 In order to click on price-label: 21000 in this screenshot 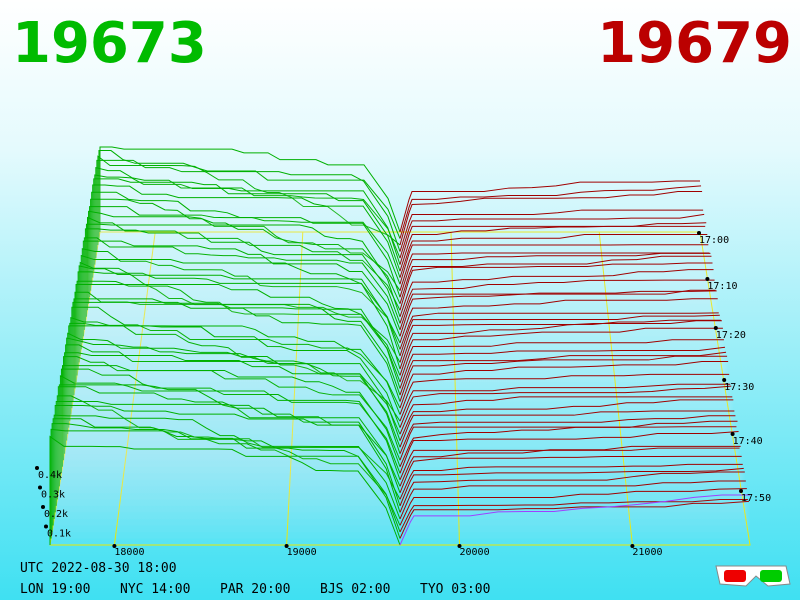, I will do `click(647, 552)`.